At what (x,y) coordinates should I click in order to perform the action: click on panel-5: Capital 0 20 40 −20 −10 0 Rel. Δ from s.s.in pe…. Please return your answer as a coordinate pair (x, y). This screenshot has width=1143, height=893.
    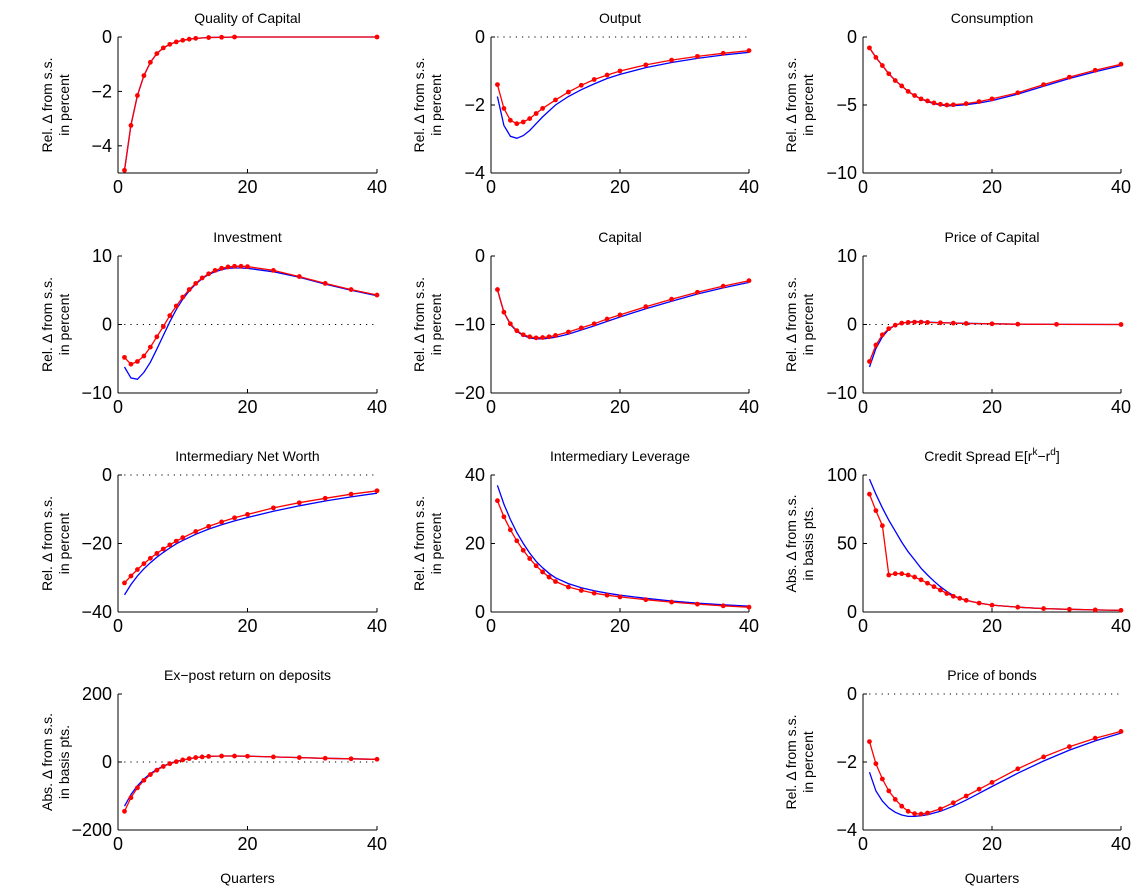
    Looking at the image, I should click on (585, 323).